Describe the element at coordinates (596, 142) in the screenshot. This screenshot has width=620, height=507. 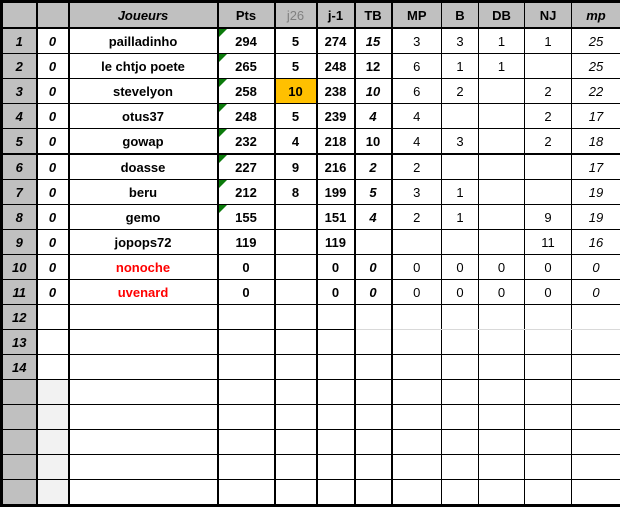
I see `mp-lower-cell: 18` at that location.